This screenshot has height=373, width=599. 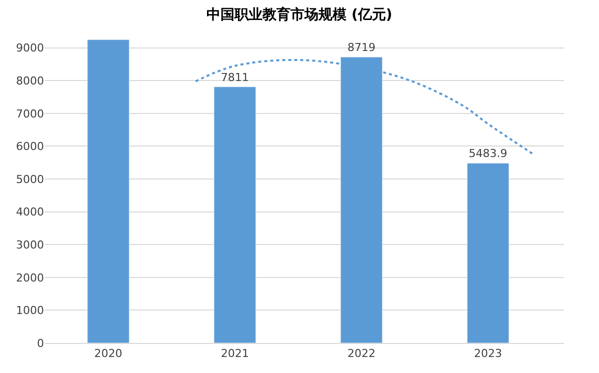 What do you see at coordinates (30, 113) in the screenshot?
I see `y-tick-label: 7000` at bounding box center [30, 113].